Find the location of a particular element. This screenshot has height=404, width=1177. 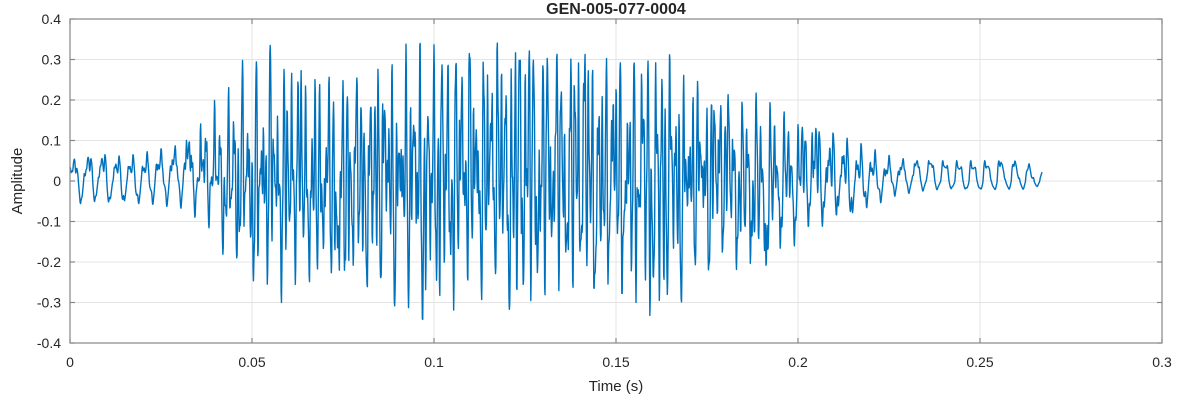

y-tick-label: 0.1 is located at coordinates (52, 141).